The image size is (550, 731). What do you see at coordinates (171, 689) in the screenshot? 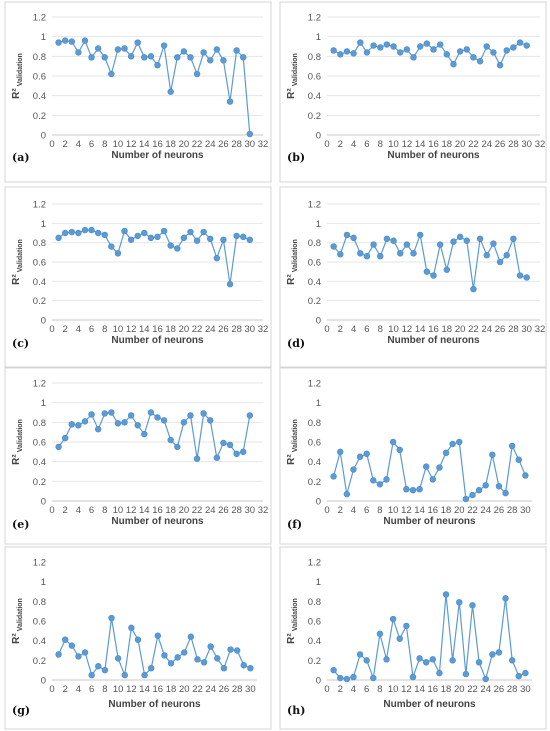
I see `x-tick-label: 18` at bounding box center [171, 689].